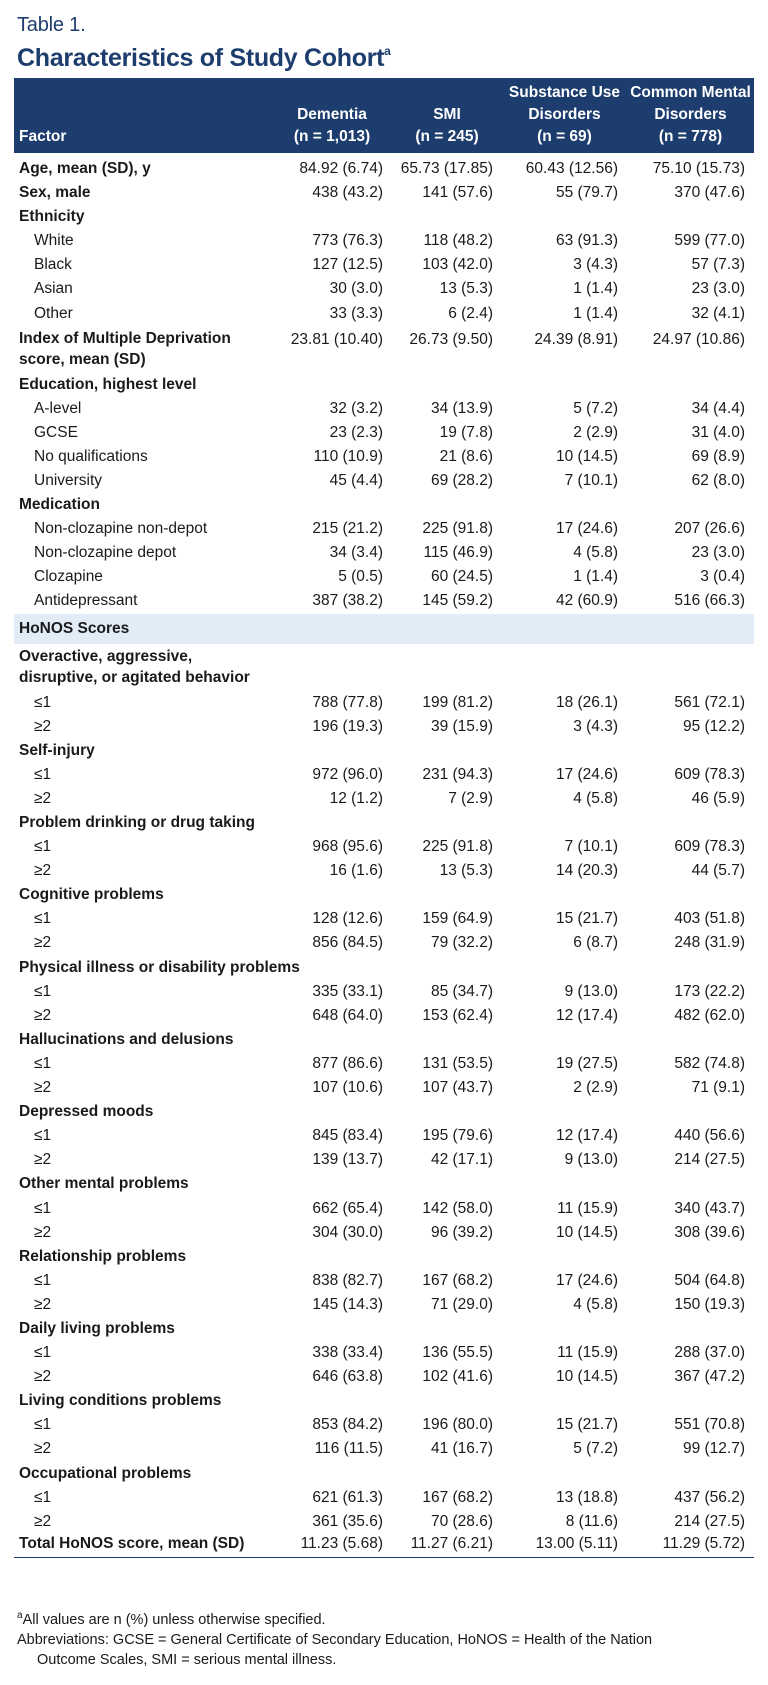  I want to click on row-sublabel: Black, so click(53, 265).